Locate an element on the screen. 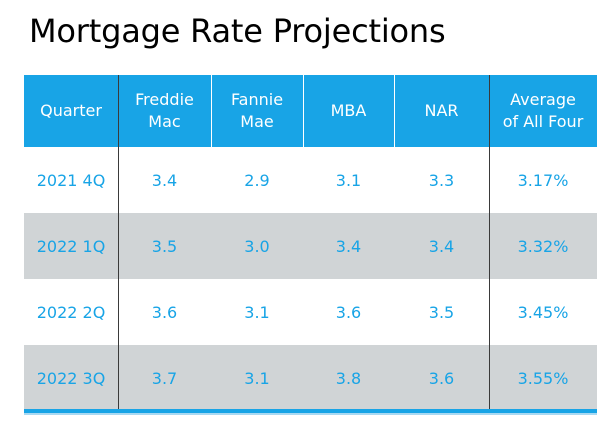 The height and width of the screenshot is (432, 615). column-header: Freddie Mac is located at coordinates (164, 110).